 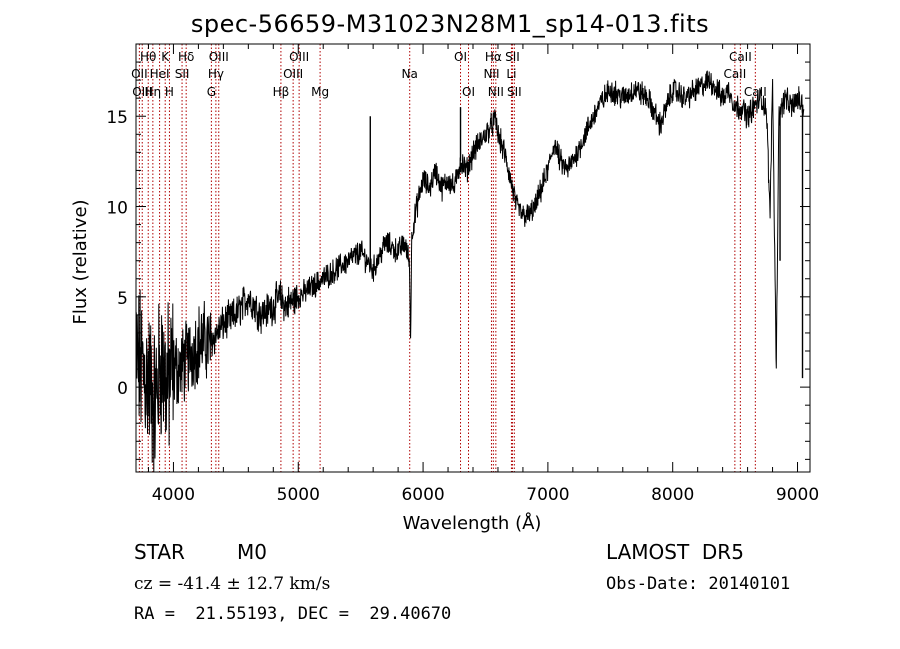 What do you see at coordinates (153, 92) in the screenshot?
I see `line-label: Hη` at bounding box center [153, 92].